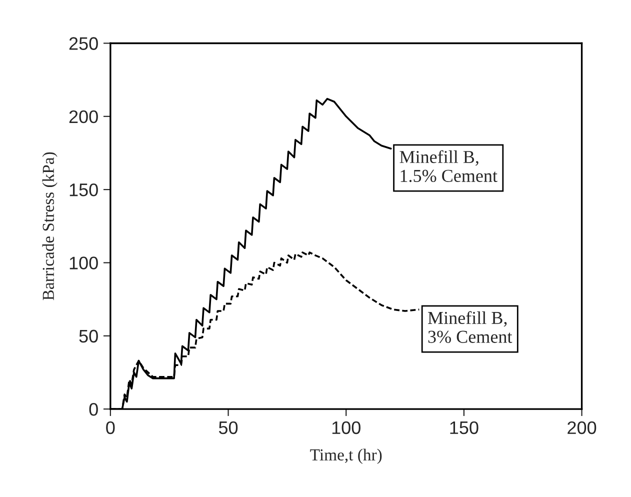 Image resolution: width=631 pixels, height=497 pixels. What do you see at coordinates (88, 336) in the screenshot?
I see `y-tick-label: 50` at bounding box center [88, 336].